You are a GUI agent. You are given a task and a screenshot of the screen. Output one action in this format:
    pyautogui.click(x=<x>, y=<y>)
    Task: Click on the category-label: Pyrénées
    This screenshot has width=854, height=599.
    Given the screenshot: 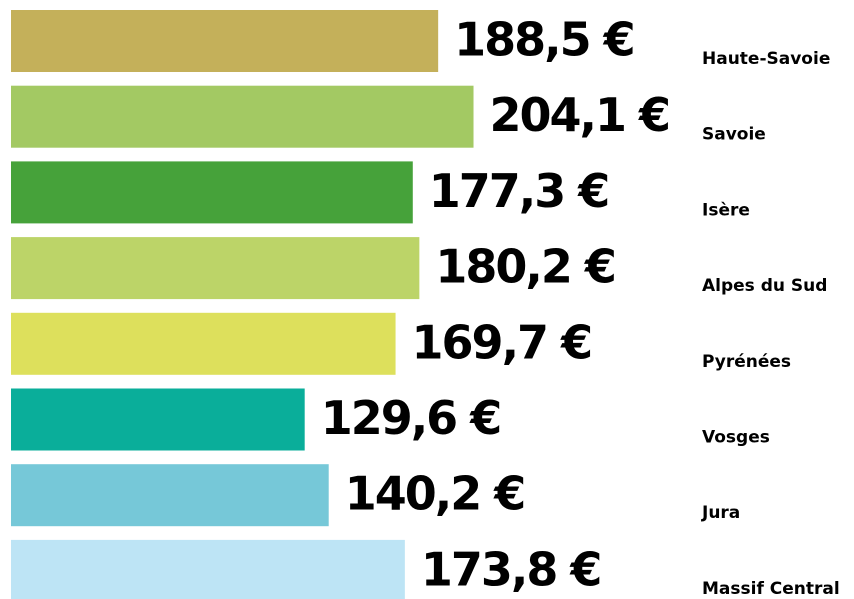 What is the action you would take?
    pyautogui.click(x=746, y=362)
    